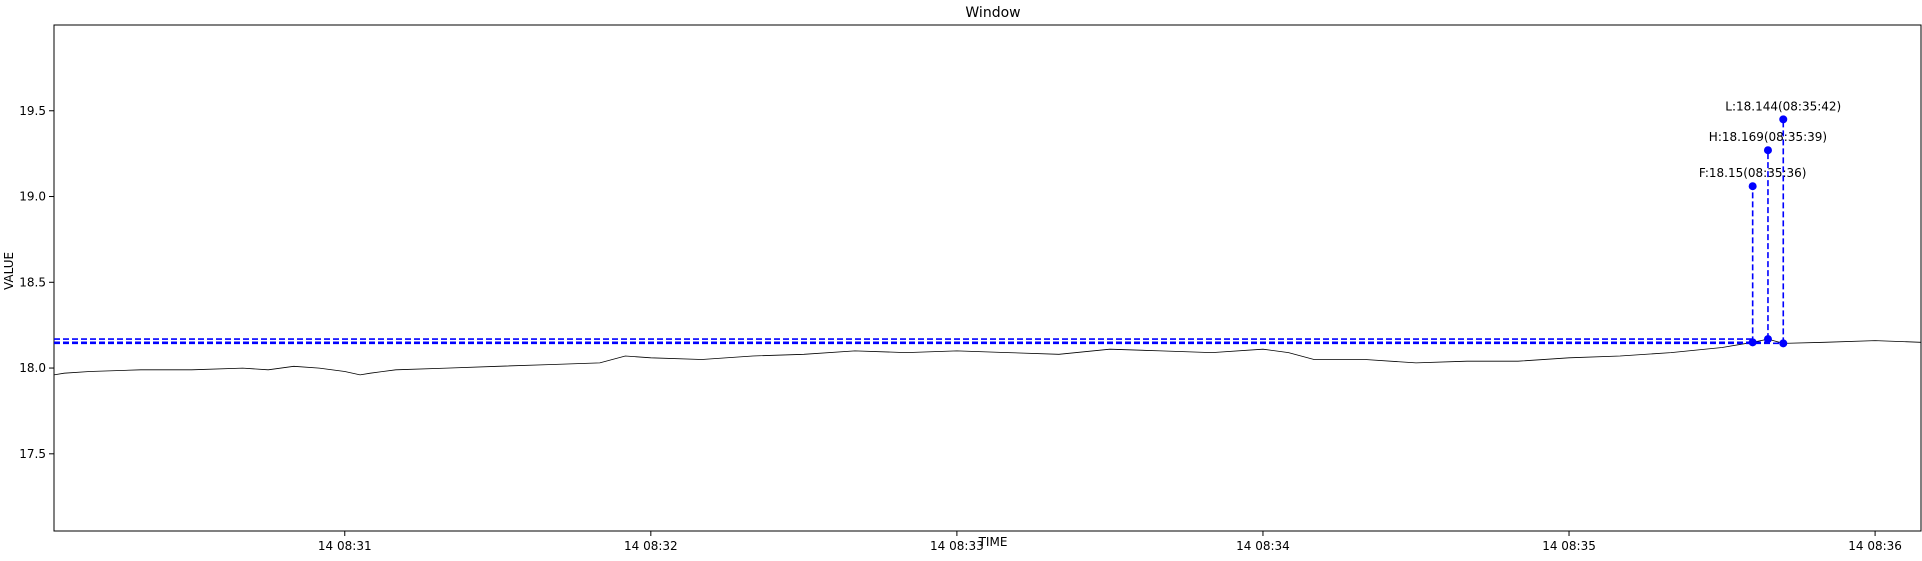 The image size is (1922, 561). I want to click on x-tick-label: 14 08:35, so click(1569, 546).